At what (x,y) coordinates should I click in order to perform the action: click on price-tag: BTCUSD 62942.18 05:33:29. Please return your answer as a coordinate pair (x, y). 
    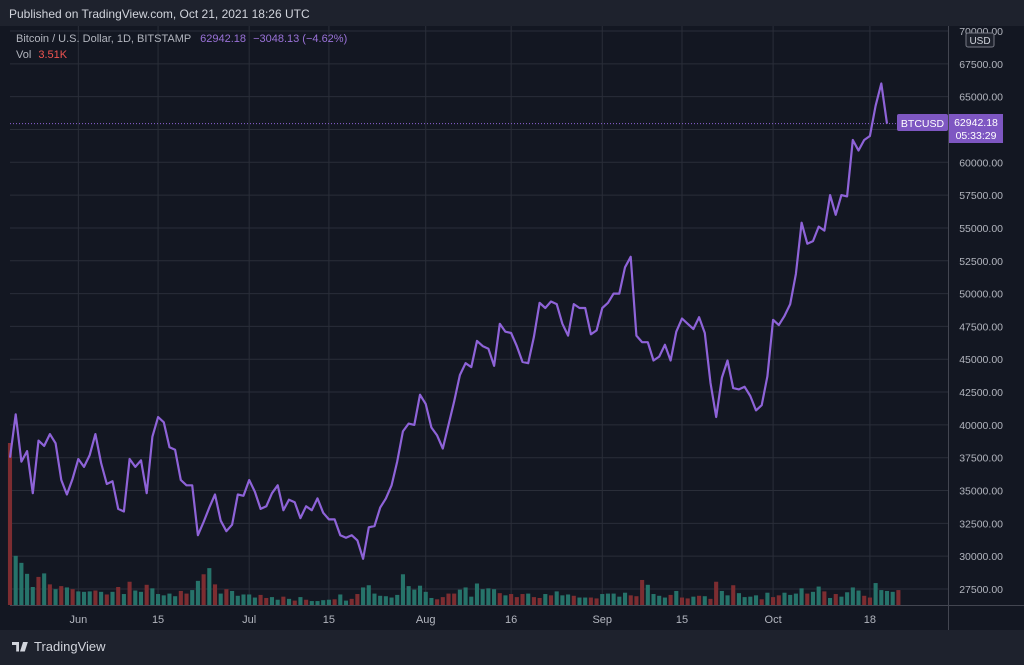
    Looking at the image, I should click on (950, 128).